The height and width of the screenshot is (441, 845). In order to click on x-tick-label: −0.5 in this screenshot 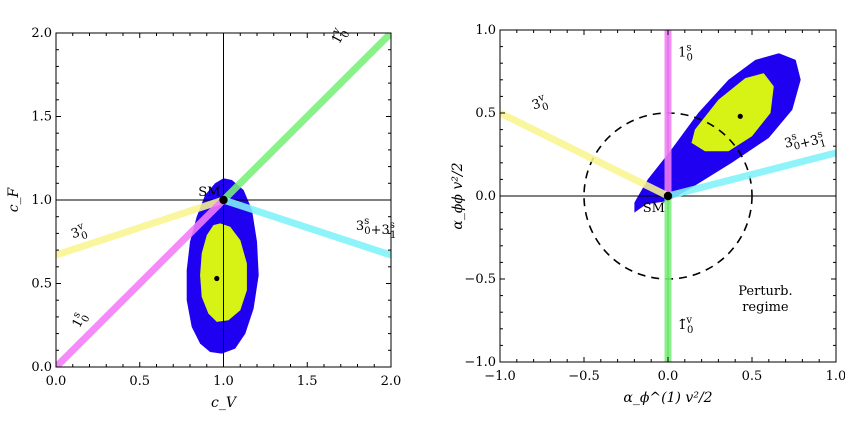, I will do `click(584, 376)`.